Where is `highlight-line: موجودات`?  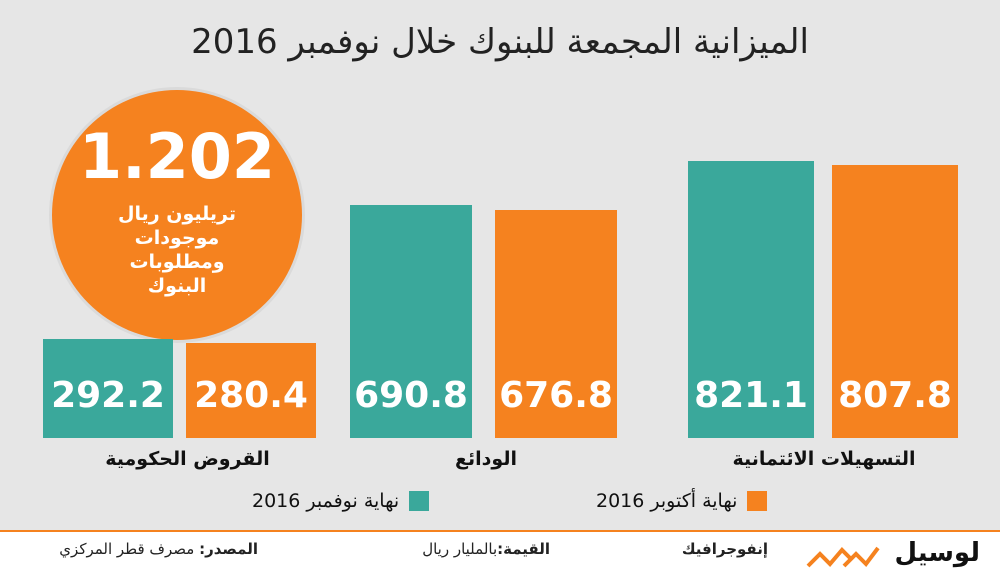
highlight-line: موجودات is located at coordinates (177, 238).